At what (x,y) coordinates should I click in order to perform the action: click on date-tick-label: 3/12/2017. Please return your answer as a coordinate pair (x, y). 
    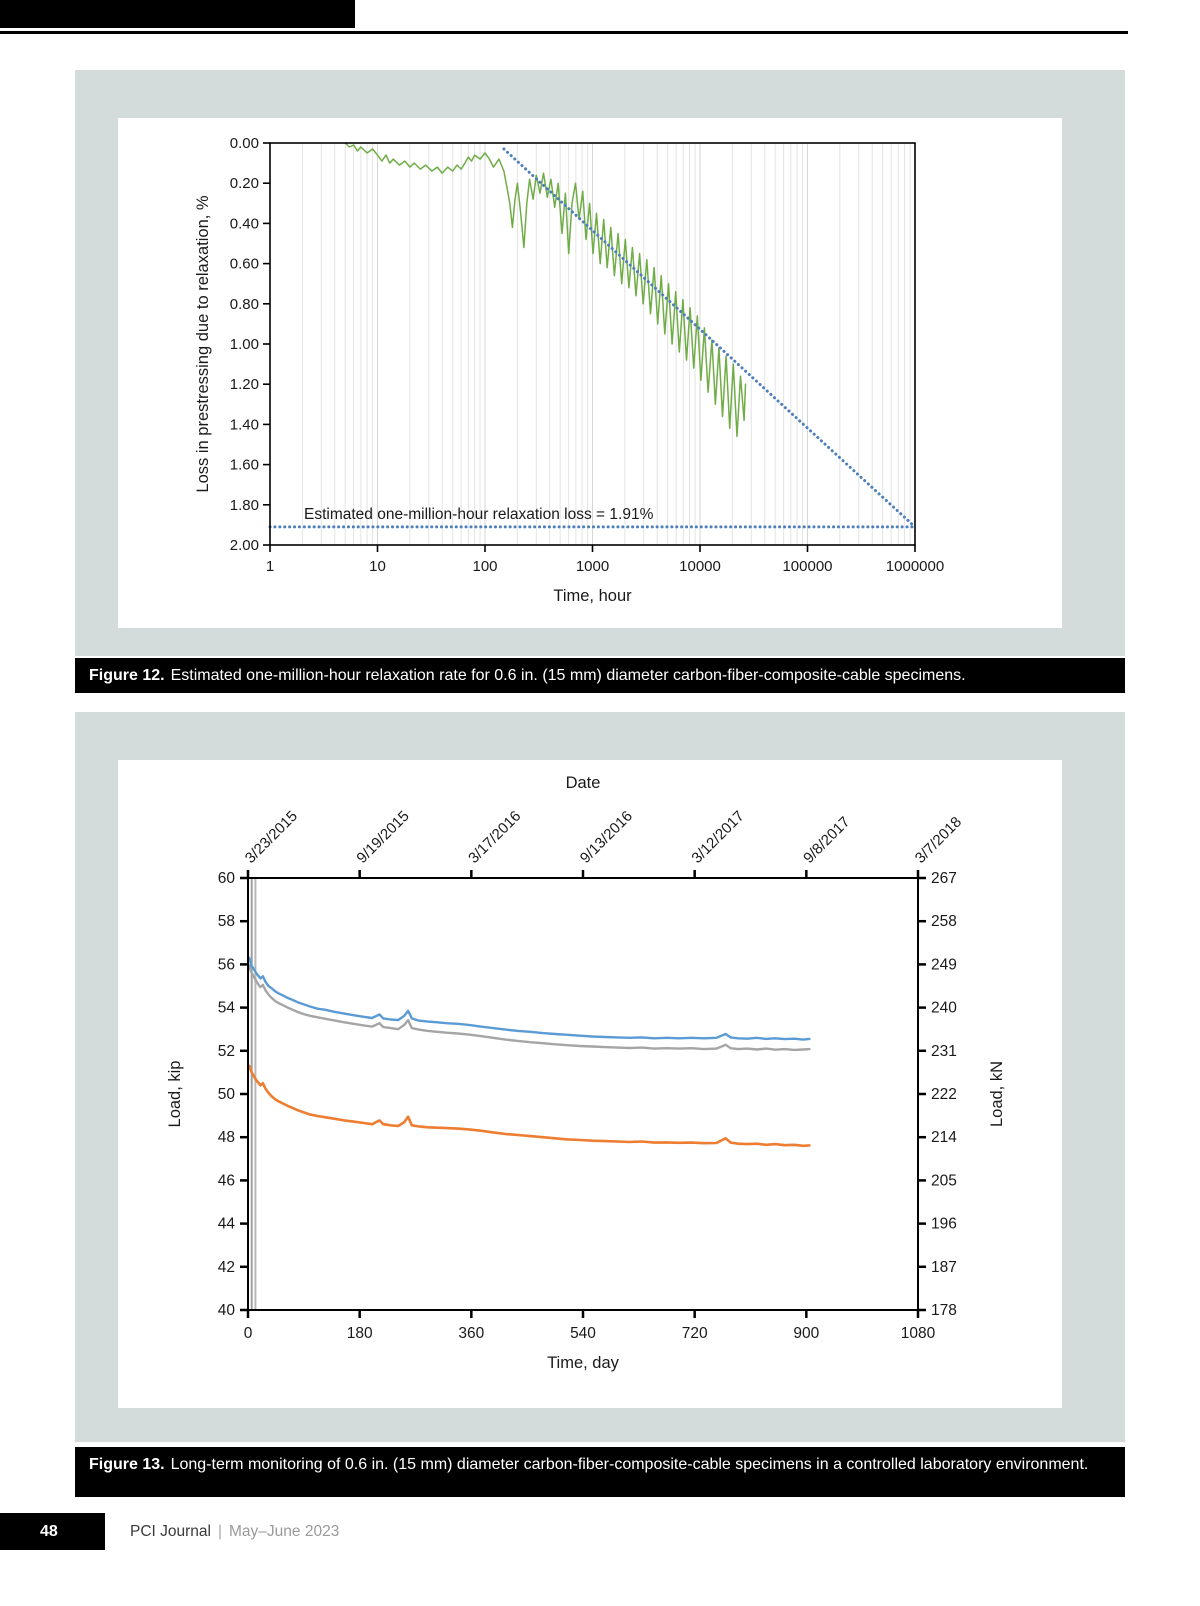
    Looking at the image, I should click on (717, 837).